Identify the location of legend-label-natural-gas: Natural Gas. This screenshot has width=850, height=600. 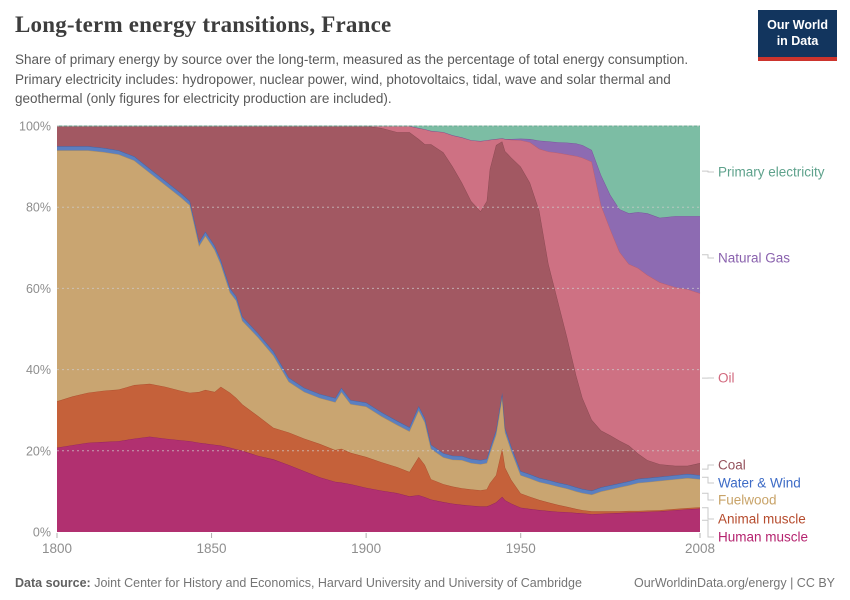
(754, 258).